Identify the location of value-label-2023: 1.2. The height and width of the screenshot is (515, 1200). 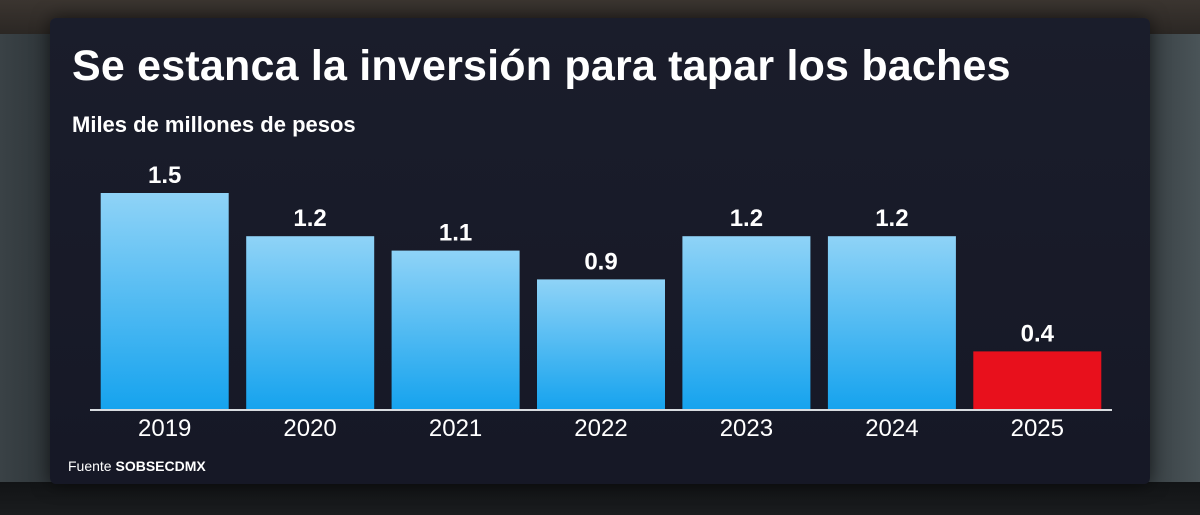
(746, 218).